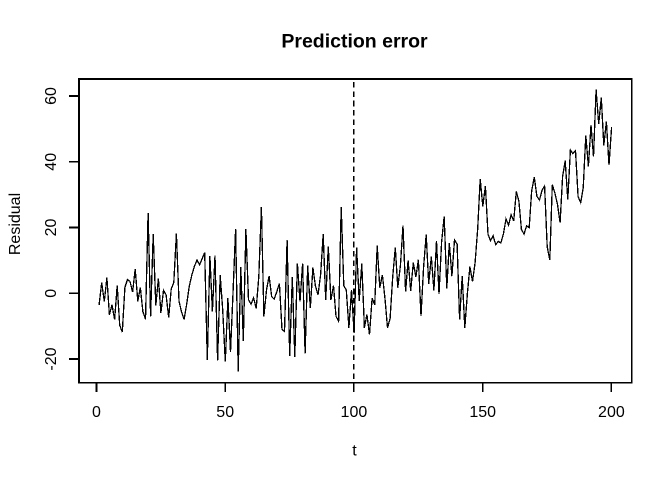 The image size is (672, 485). Describe the element at coordinates (51, 358) in the screenshot. I see `svg-text: -20` at that location.